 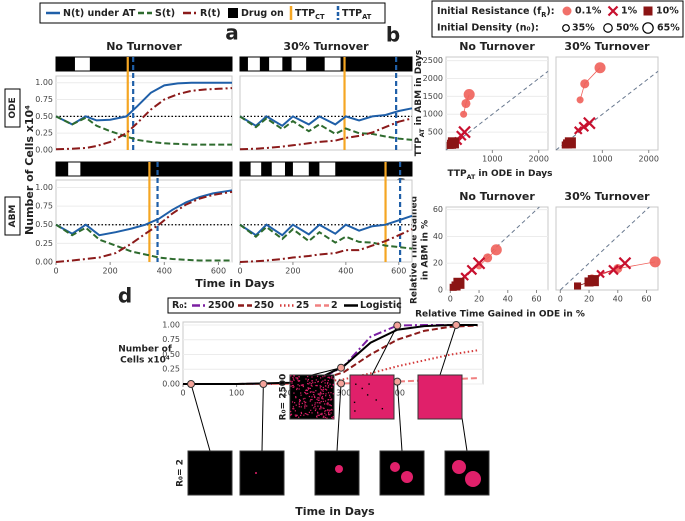 What do you see at coordinates (393, 35) in the screenshot?
I see `panel-letter: b` at bounding box center [393, 35].